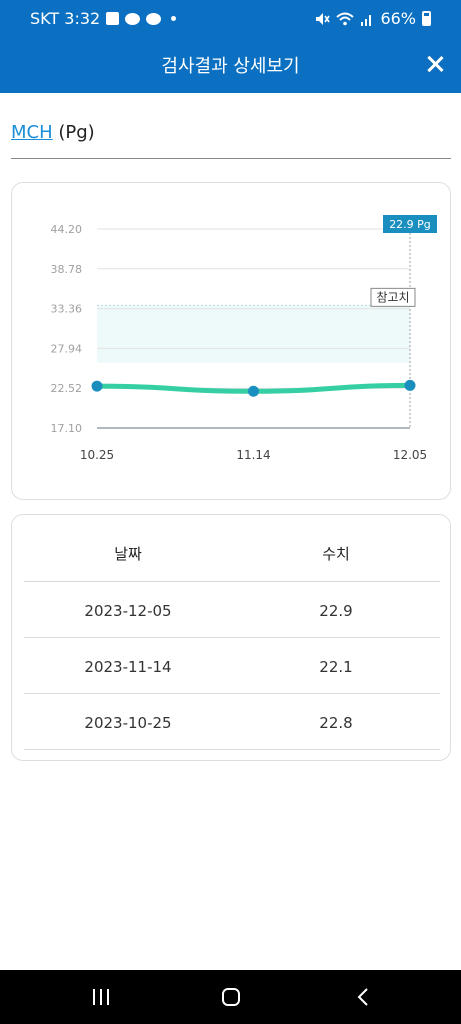  What do you see at coordinates (113, 18) in the screenshot?
I see `image-icon` at bounding box center [113, 18].